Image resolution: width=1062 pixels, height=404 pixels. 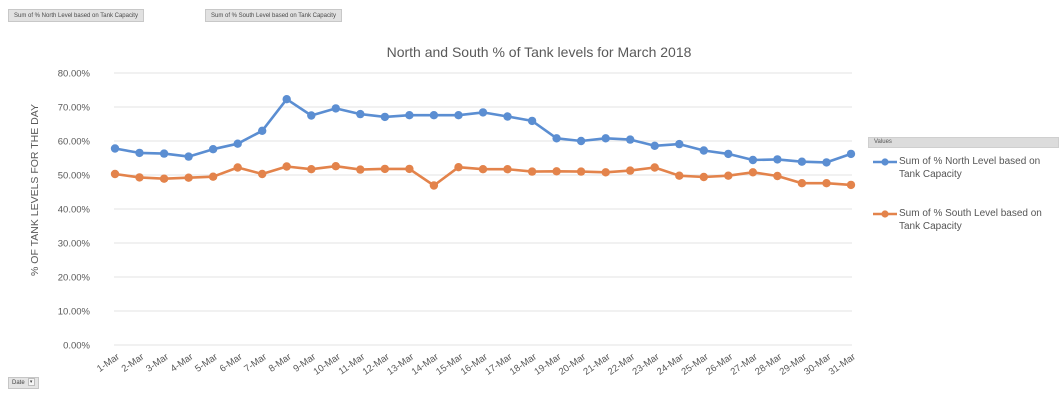 I want to click on x-tick-label: 18-Mar, so click(x=523, y=364).